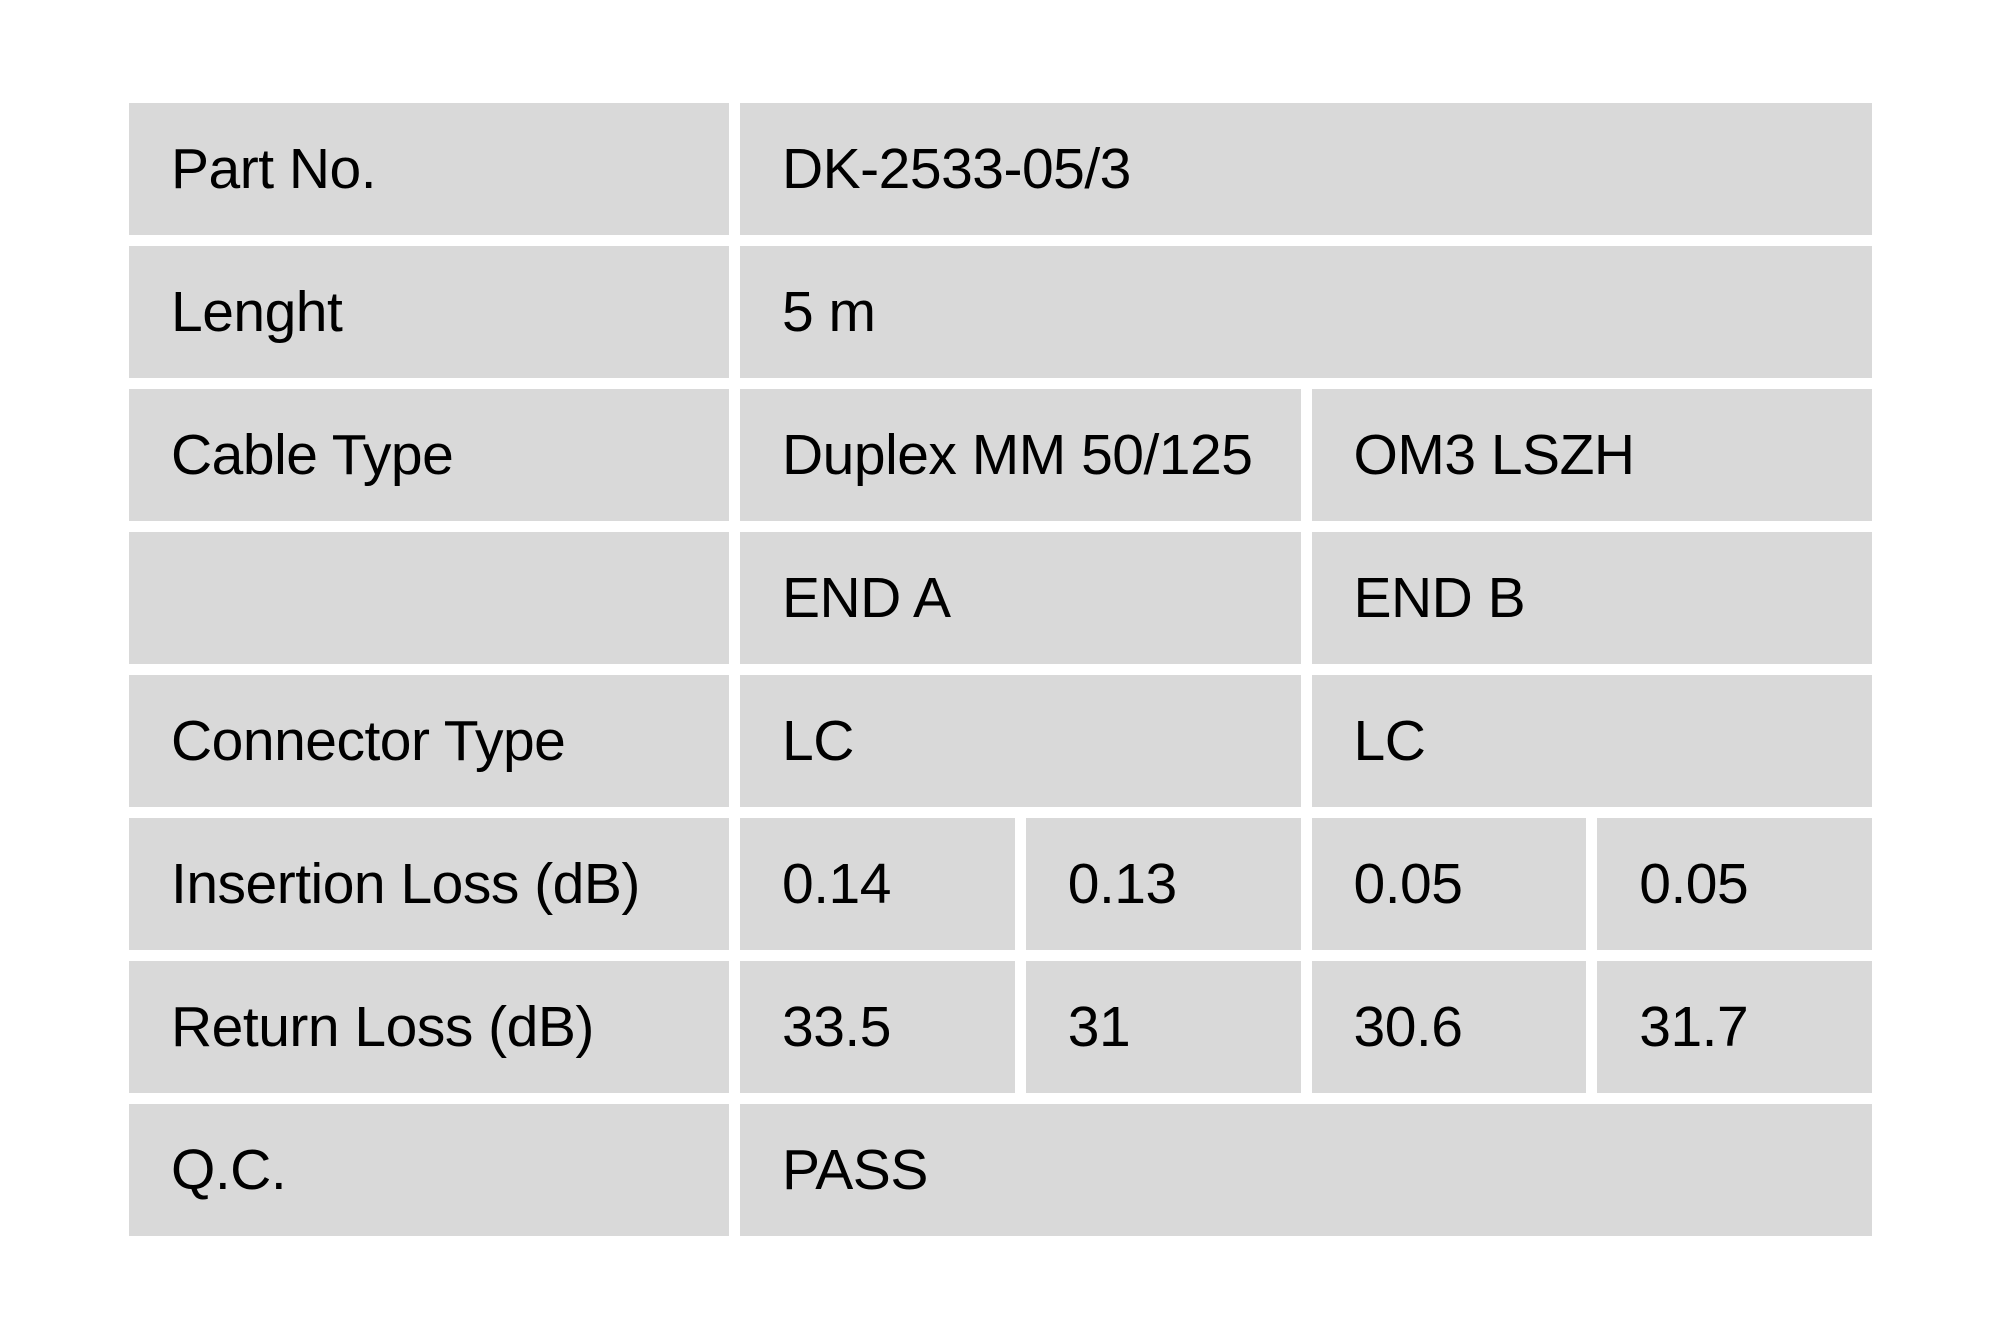 This screenshot has height=1333, width=2000. Describe the element at coordinates (1449, 884) in the screenshot. I see `insertion-loss-db-value-3: 0.05` at that location.